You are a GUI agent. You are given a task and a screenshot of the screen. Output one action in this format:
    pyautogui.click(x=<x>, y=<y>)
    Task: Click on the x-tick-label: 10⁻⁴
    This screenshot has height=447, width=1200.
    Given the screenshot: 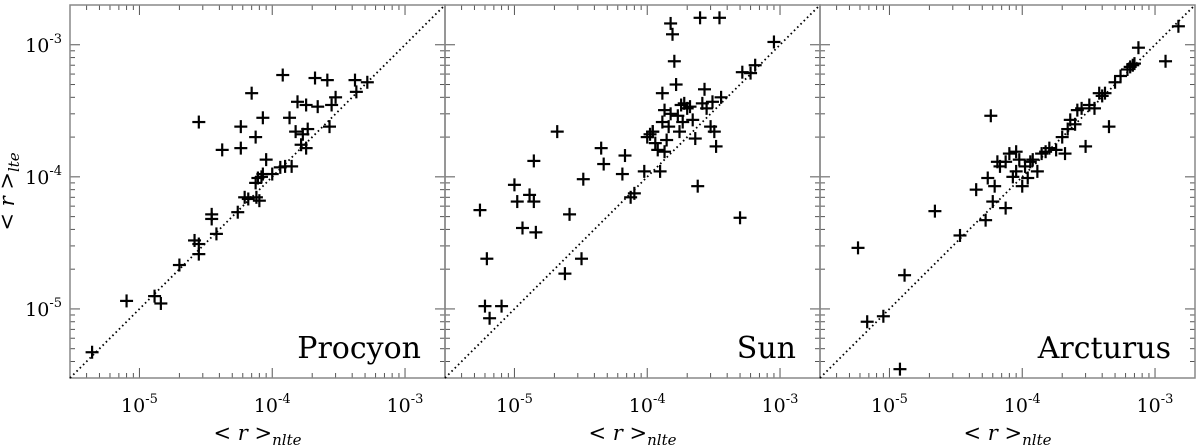 What is the action you would take?
    pyautogui.click(x=272, y=404)
    